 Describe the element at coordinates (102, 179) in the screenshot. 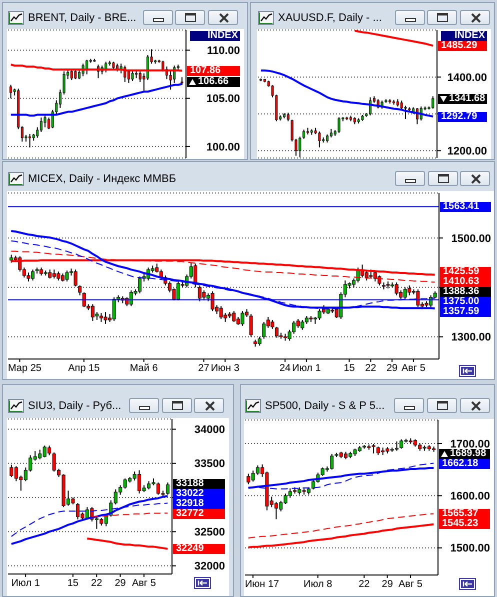

I see `chart-title: MICEX, Daily - Индекс ММВБ` at that location.